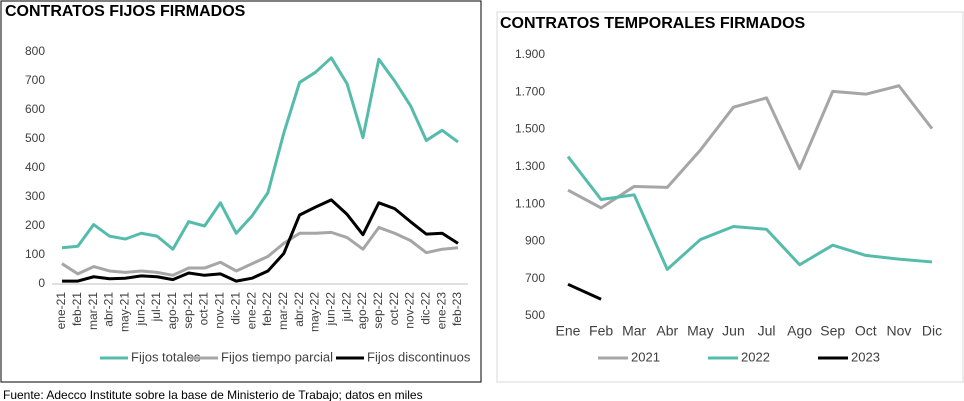  Describe the element at coordinates (109, 309) in the screenshot. I see `x-tick-label: abr-21` at that location.